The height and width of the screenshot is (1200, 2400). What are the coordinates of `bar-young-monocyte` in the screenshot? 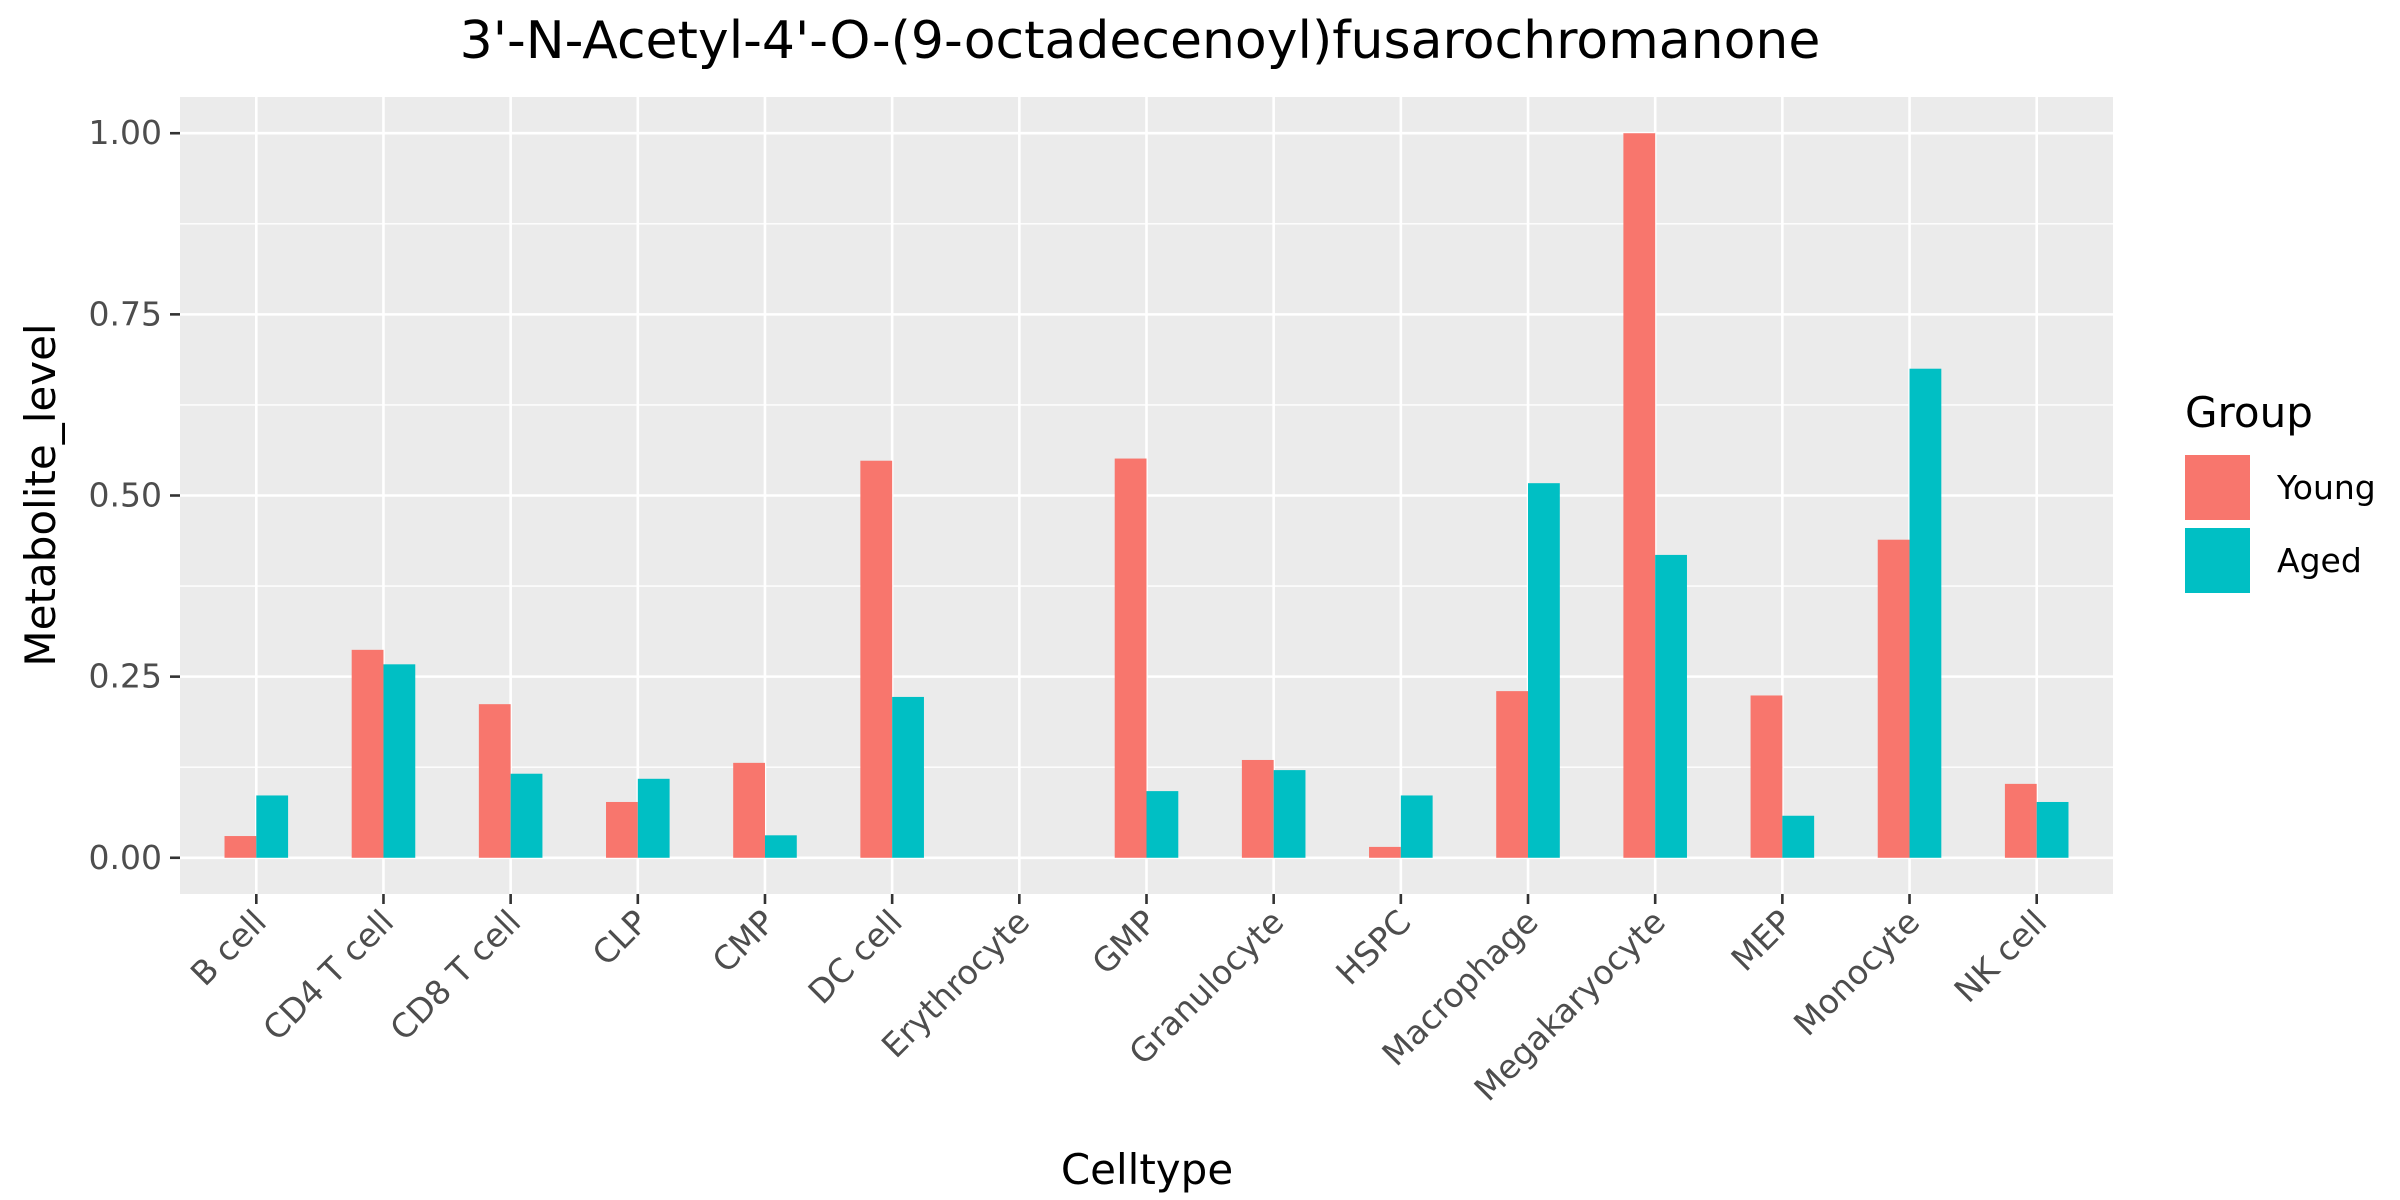 It's located at (1893, 698).